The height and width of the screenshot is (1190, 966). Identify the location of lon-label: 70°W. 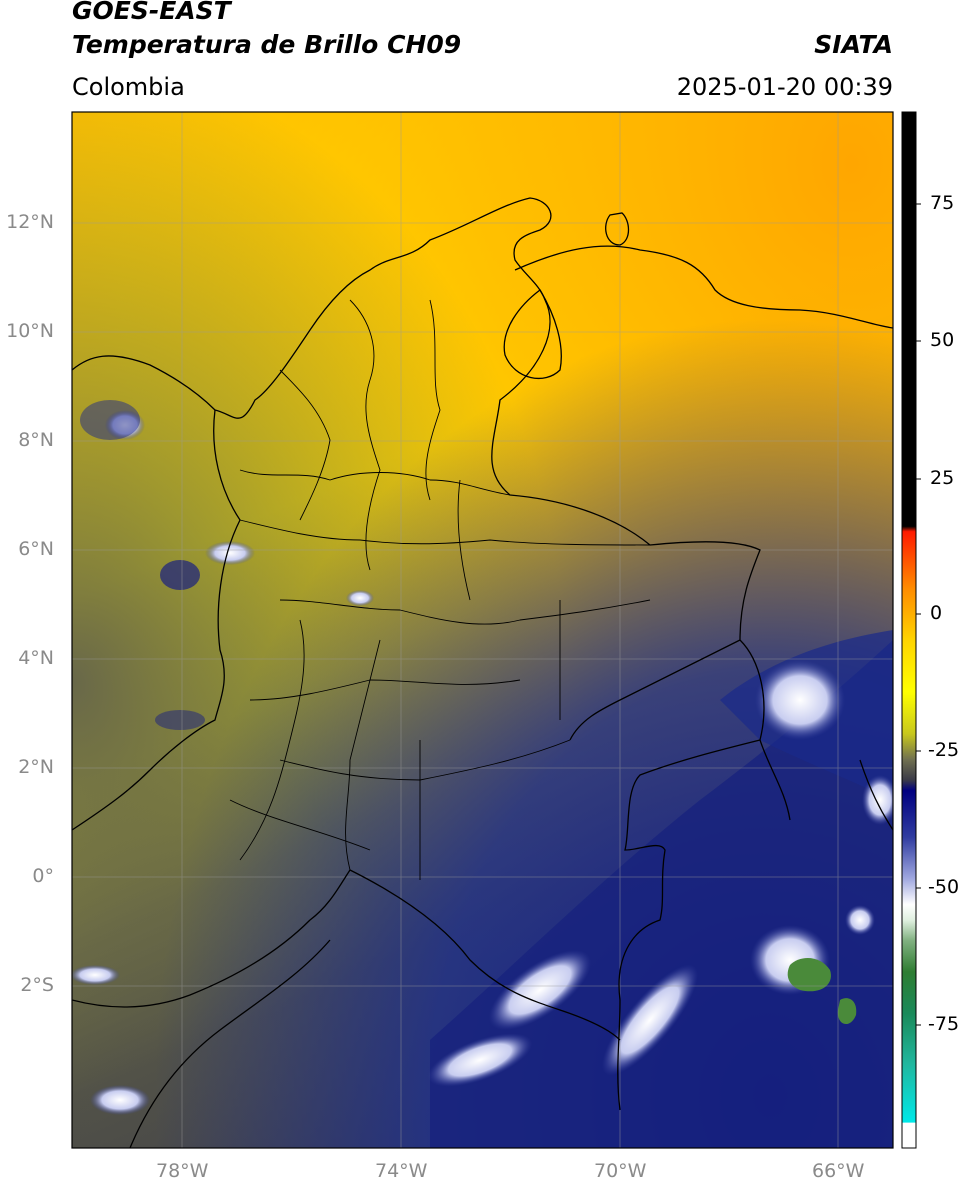
(620, 1171).